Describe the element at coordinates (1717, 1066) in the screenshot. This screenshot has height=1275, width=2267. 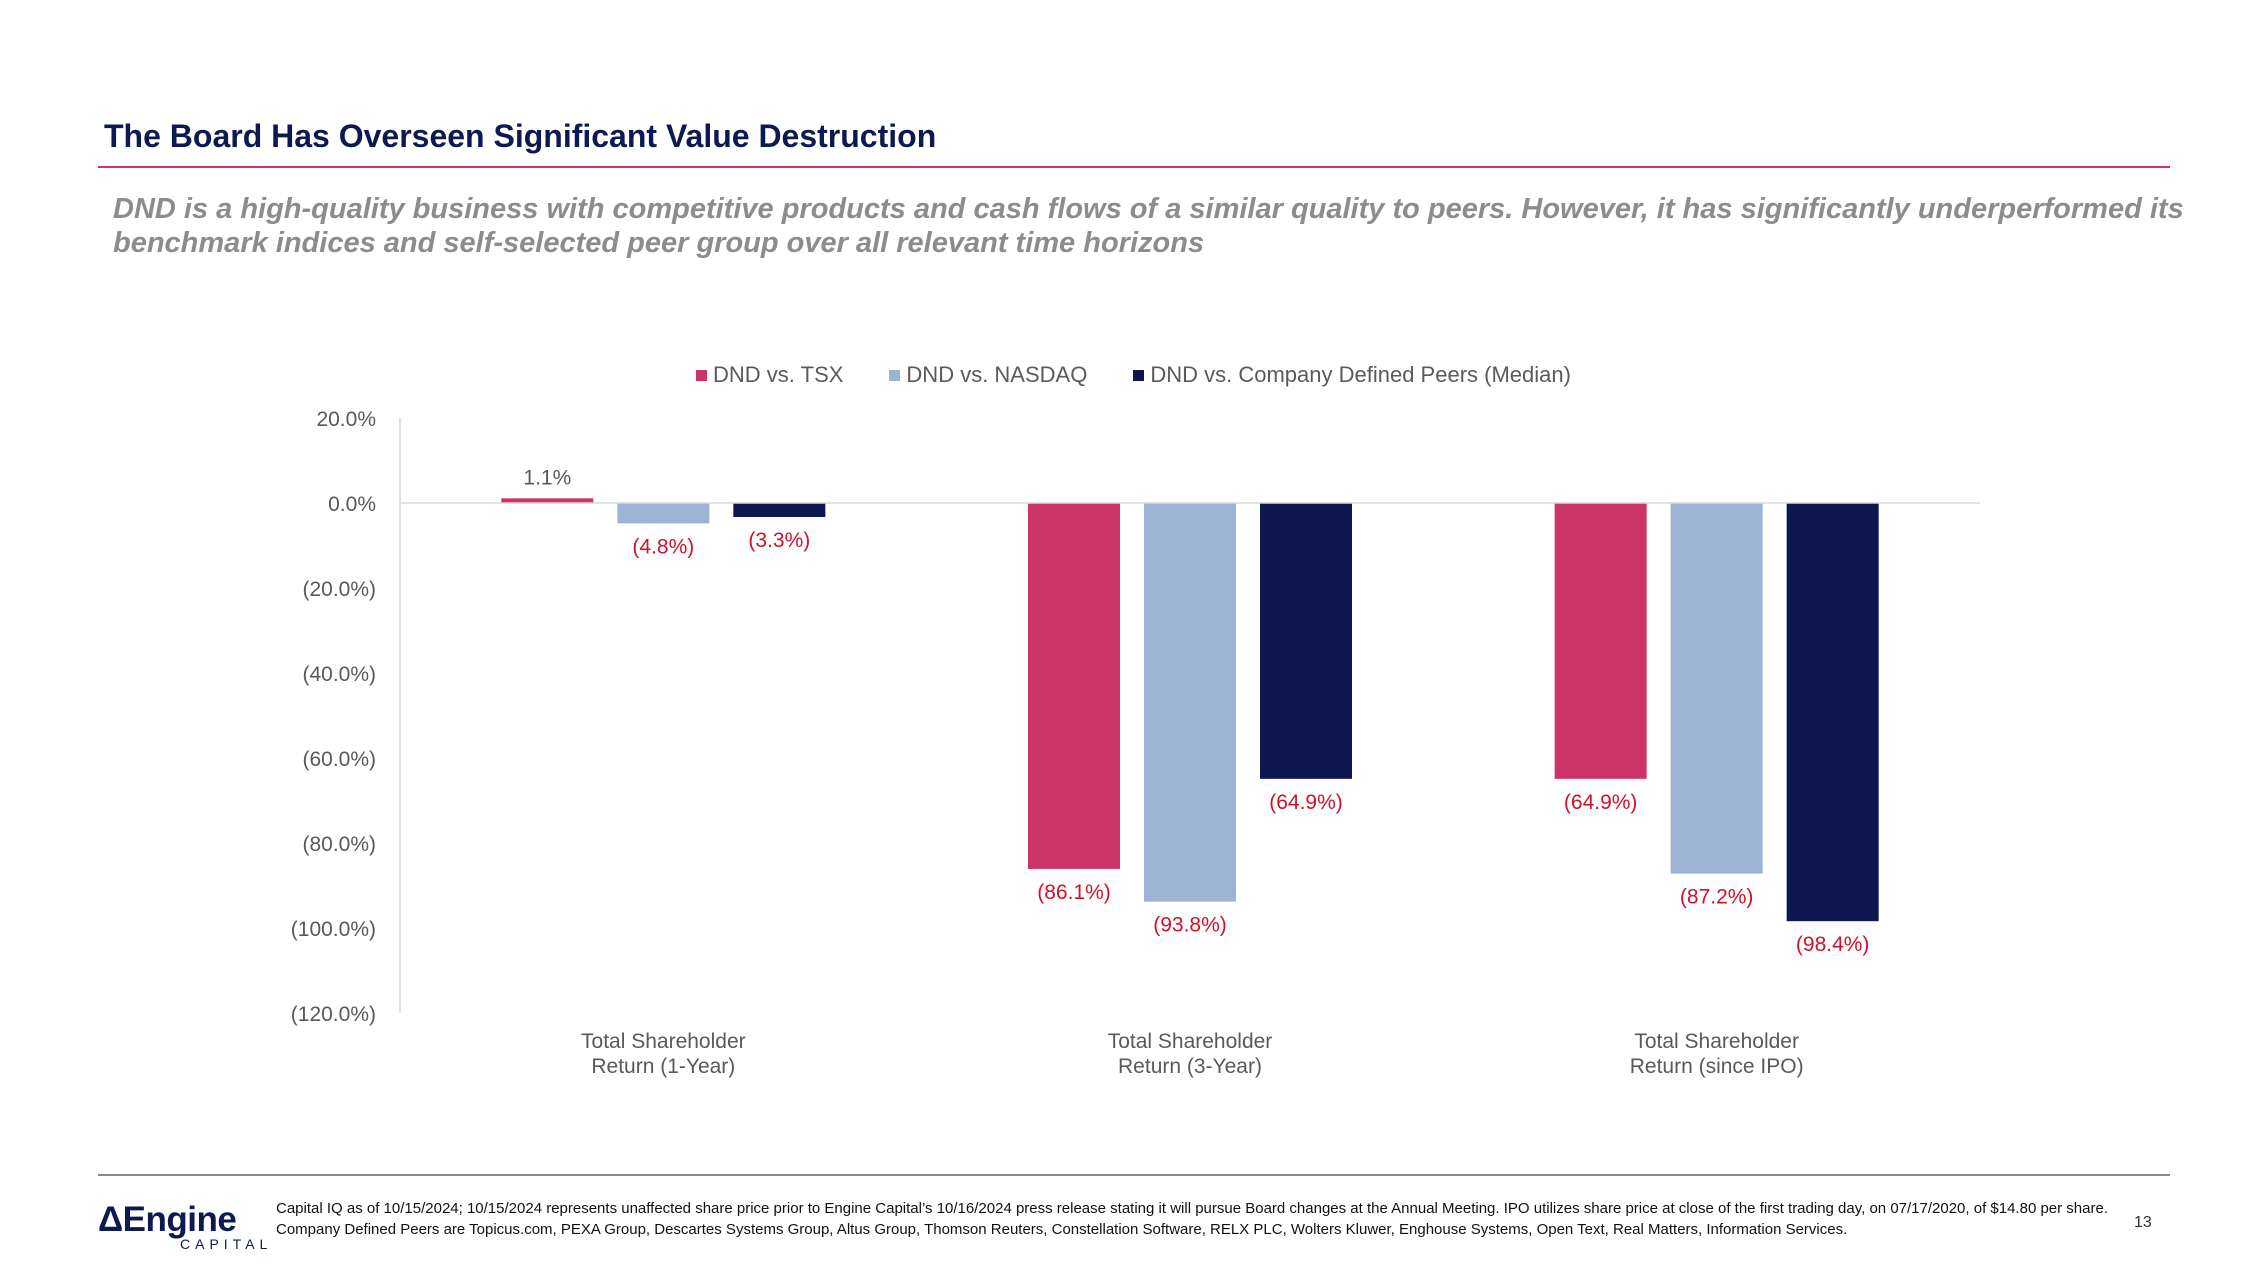
I see `x-tick-label: Return (since IPO)` at that location.